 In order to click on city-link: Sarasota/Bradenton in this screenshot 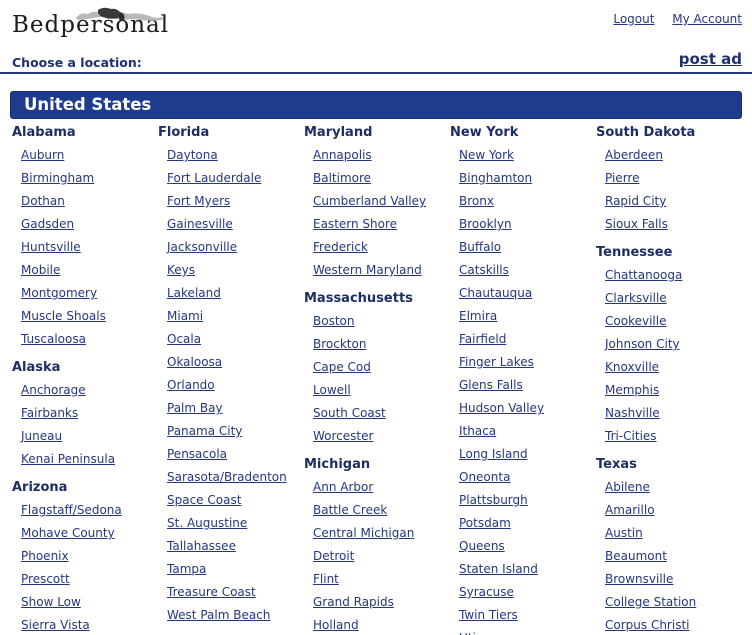, I will do `click(227, 477)`.